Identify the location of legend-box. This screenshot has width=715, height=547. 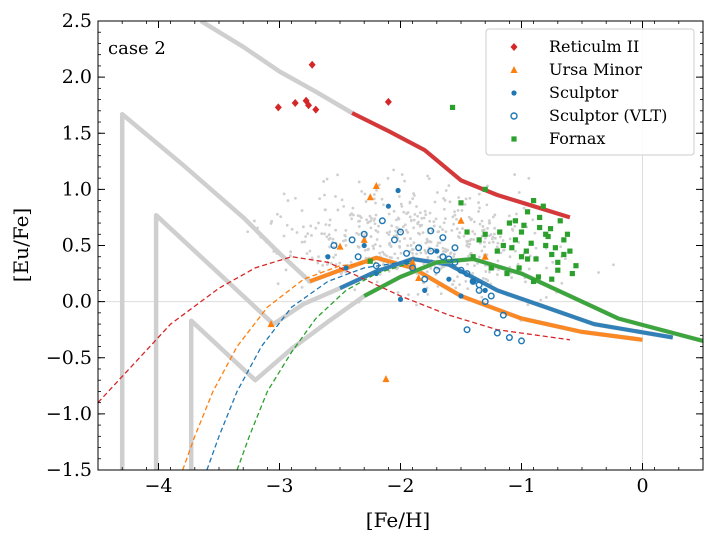
(590, 92).